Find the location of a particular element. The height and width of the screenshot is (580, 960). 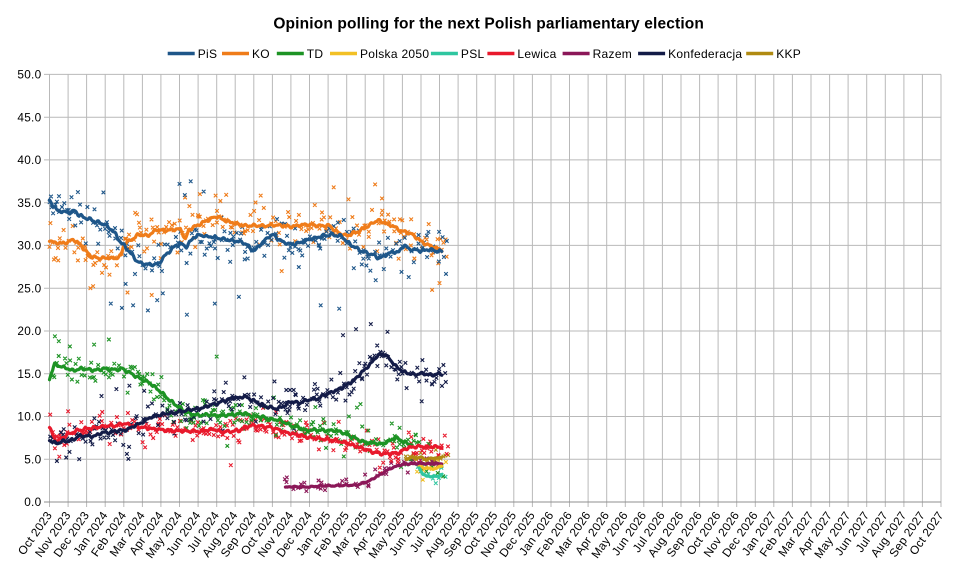

svg-text: 20.0 is located at coordinates (29, 331).